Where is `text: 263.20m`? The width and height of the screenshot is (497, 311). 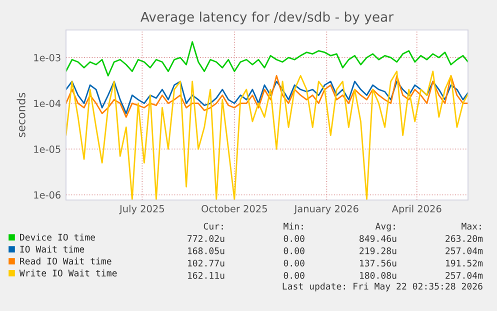 text: 263.20m is located at coordinates (464, 238).